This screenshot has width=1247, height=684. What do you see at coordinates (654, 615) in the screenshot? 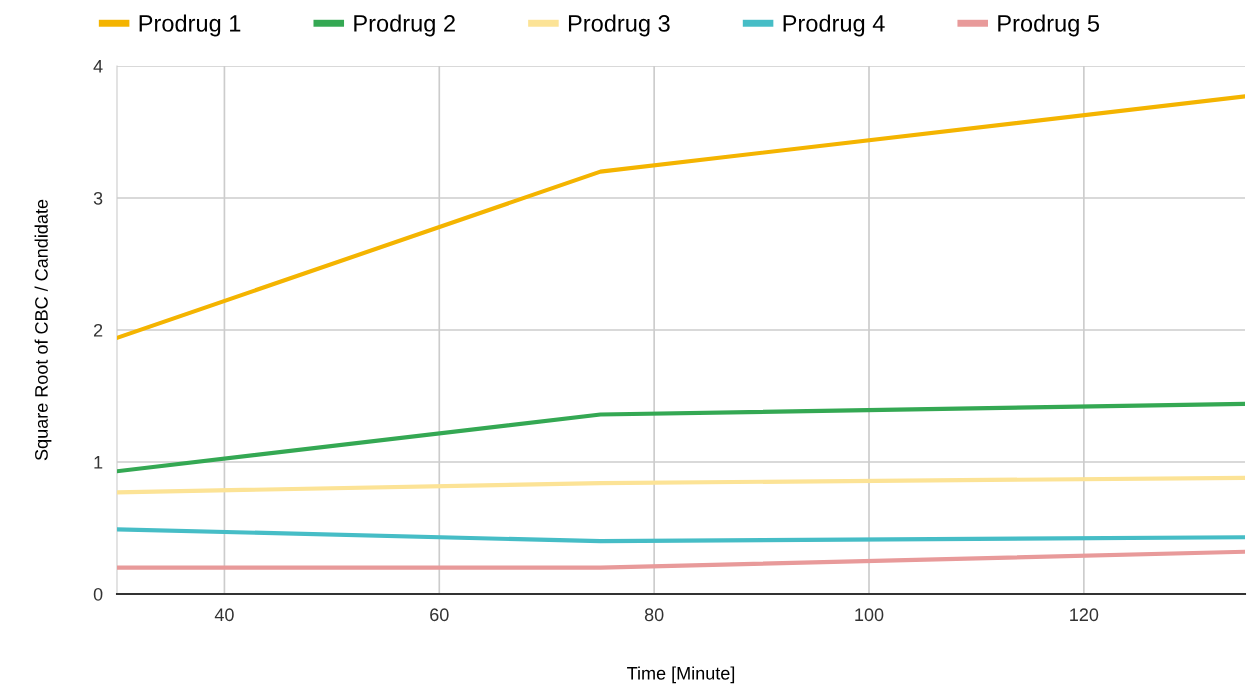
I see `x-tick-label: 80` at bounding box center [654, 615].